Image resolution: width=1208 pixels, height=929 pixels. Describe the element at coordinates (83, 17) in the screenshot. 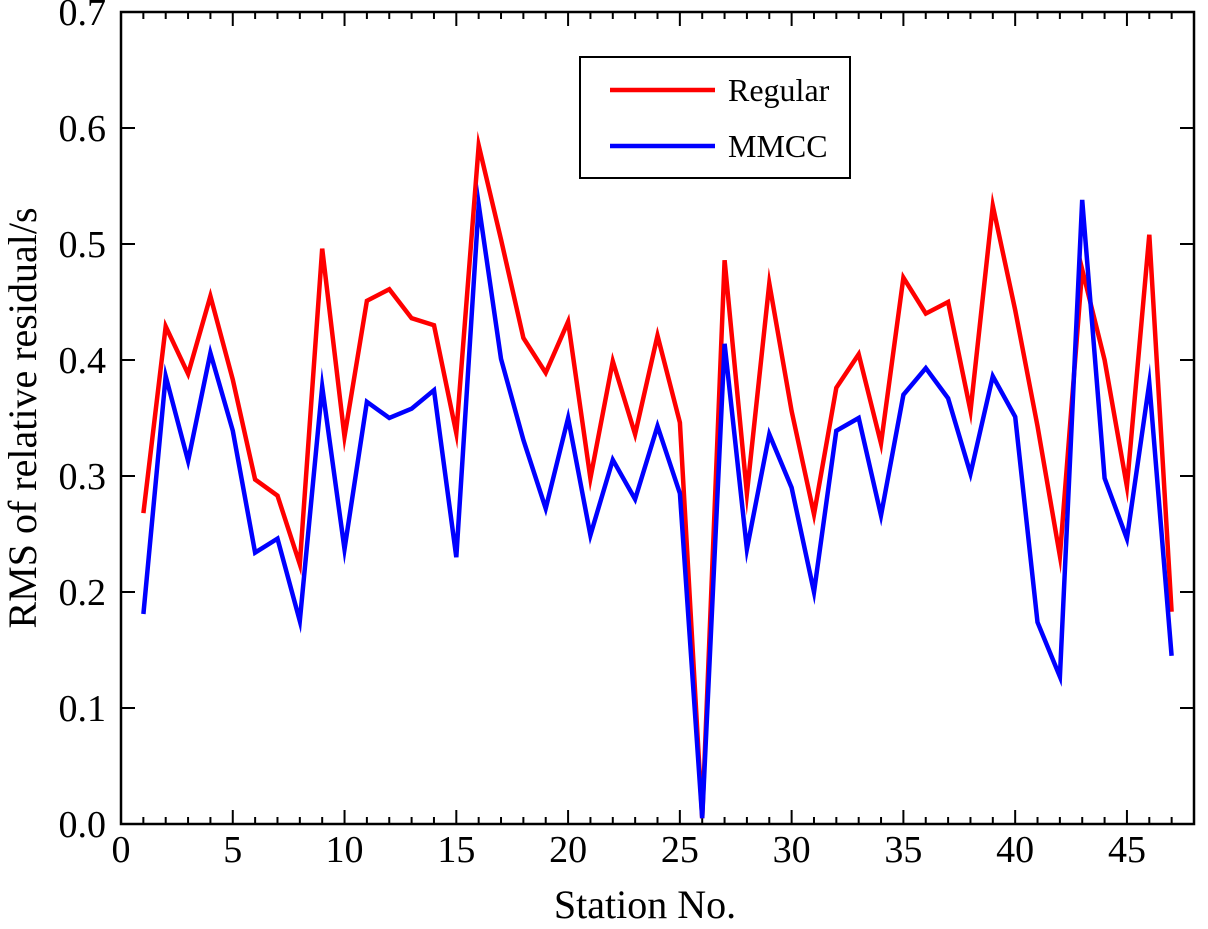

I see `y-tick-label: 0.7` at that location.